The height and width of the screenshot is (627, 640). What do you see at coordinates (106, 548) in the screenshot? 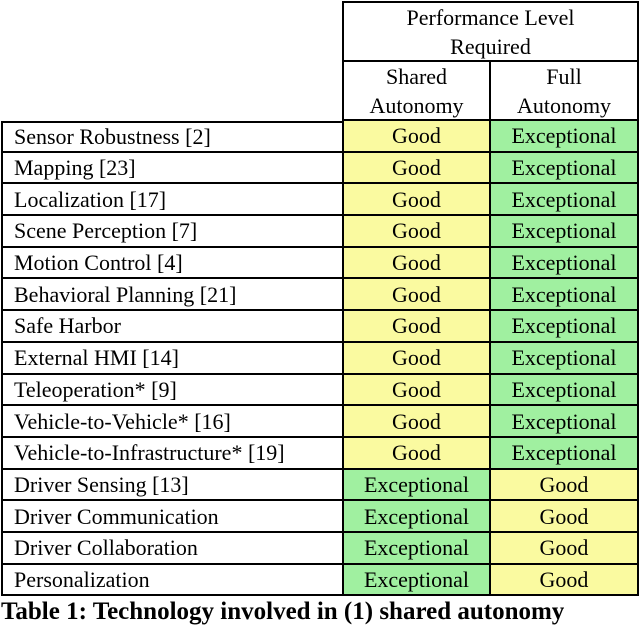
I see `tech-label: Driver Collaboration` at bounding box center [106, 548].